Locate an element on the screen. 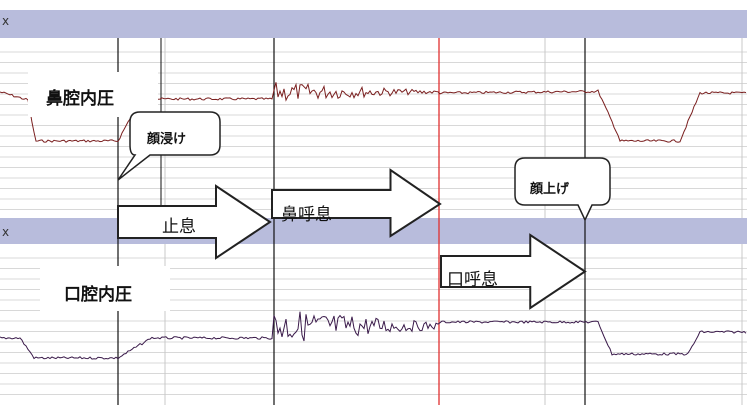 Image resolution: width=747 pixels, height=405 pixels. callout-face-up is located at coordinates (562, 189).